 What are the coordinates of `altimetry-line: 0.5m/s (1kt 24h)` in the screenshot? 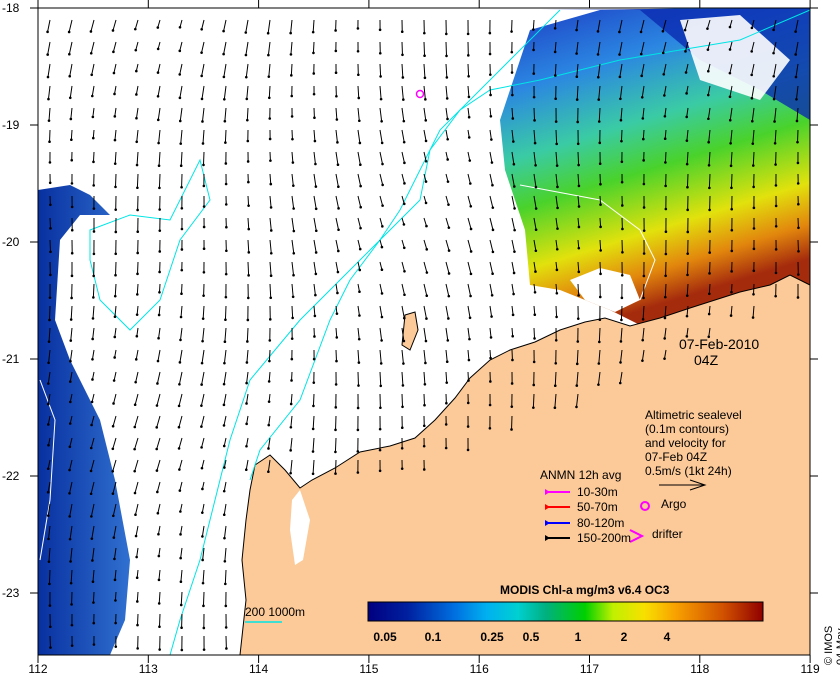 It's located at (688, 471).